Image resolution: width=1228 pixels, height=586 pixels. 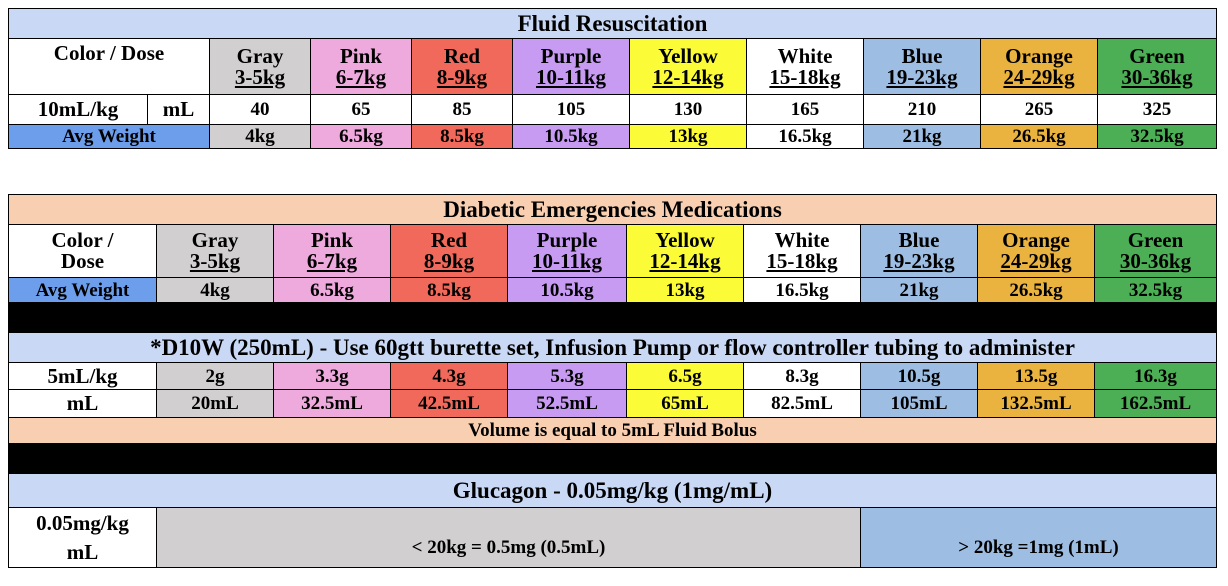 What do you see at coordinates (688, 109) in the screenshot?
I see `fluid-ml-yellow: 130` at bounding box center [688, 109].